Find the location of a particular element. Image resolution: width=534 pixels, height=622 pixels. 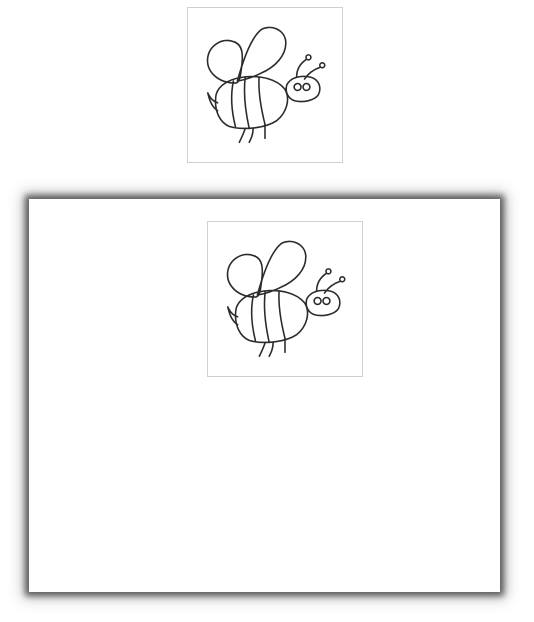

canvas-drawing-preview is located at coordinates (285, 299).